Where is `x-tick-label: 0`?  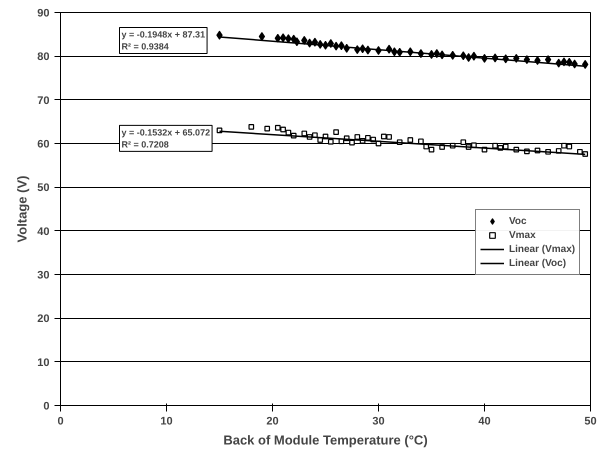 x-tick-label: 0 is located at coordinates (60, 422).